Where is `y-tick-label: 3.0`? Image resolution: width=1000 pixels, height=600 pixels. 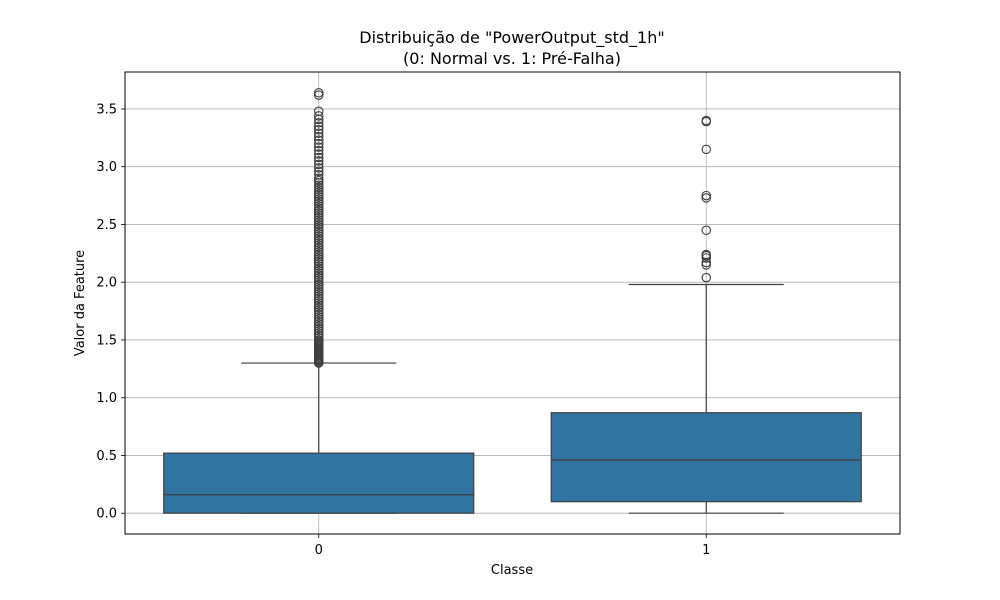
y-tick-label: 3.0 is located at coordinates (106, 167).